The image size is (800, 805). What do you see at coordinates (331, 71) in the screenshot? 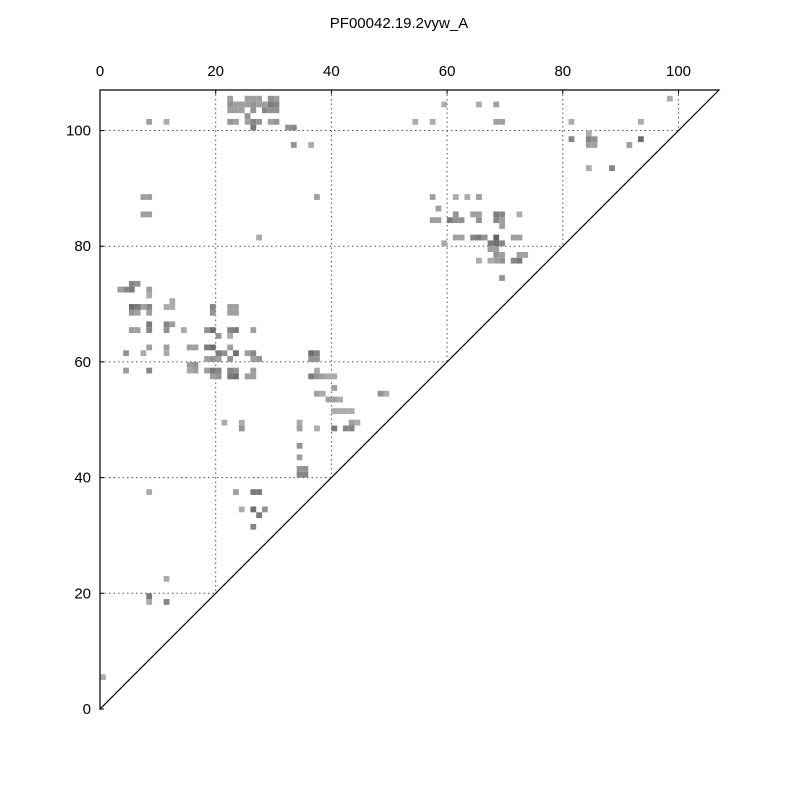
I see `x-tick-label: 40` at bounding box center [331, 71].